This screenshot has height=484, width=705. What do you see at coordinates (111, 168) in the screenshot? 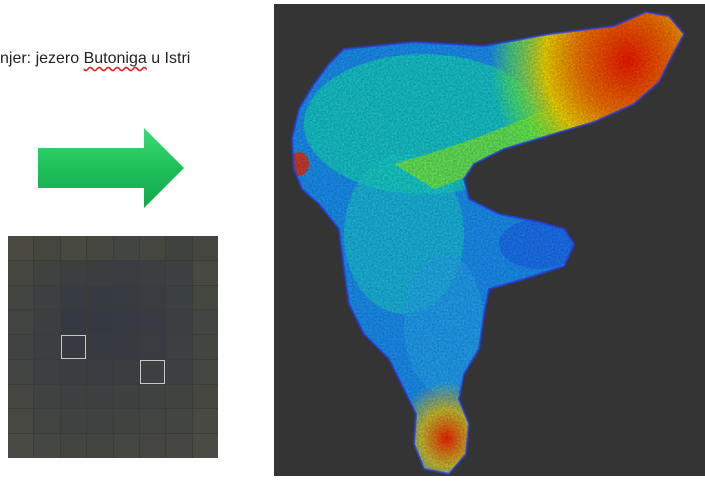
I see `right-arrow-icon` at bounding box center [111, 168].